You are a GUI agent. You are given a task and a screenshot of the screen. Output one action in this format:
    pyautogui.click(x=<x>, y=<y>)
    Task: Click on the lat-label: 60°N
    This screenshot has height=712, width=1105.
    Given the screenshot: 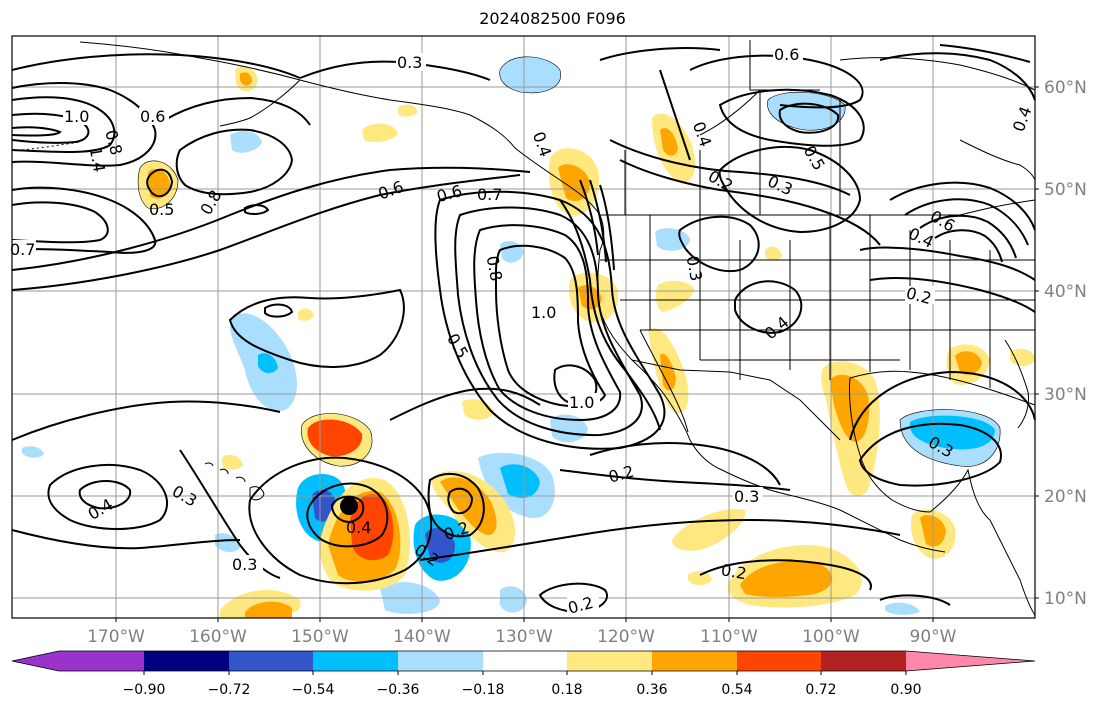 What is the action you would take?
    pyautogui.click(x=1065, y=88)
    